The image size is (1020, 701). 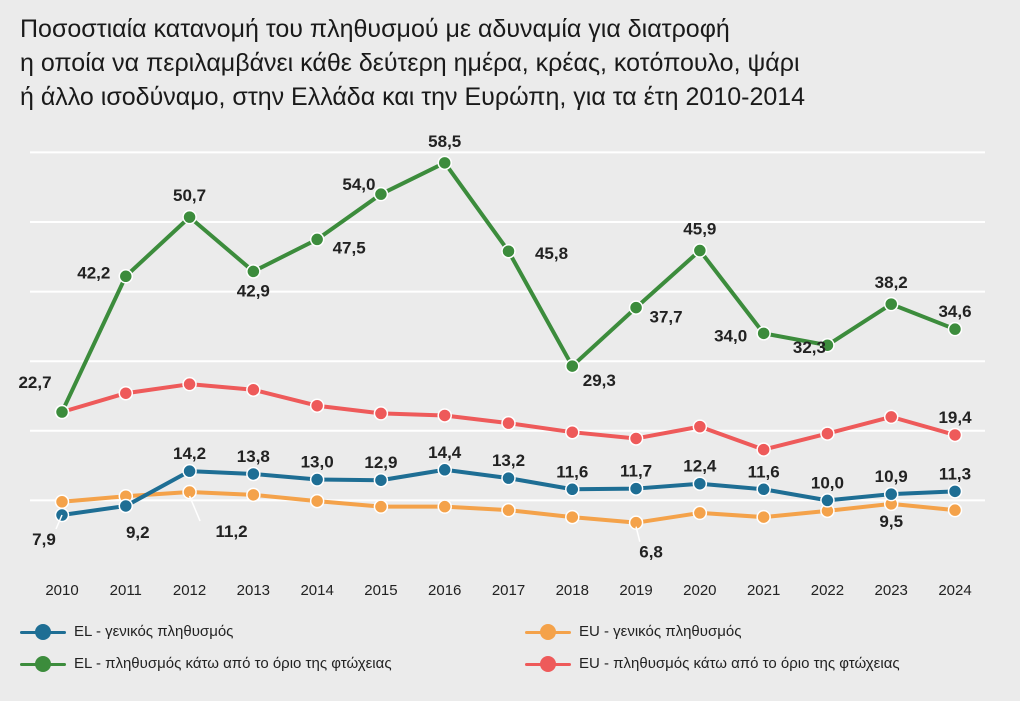 I want to click on x-tick-label: 2016, so click(x=444, y=590).